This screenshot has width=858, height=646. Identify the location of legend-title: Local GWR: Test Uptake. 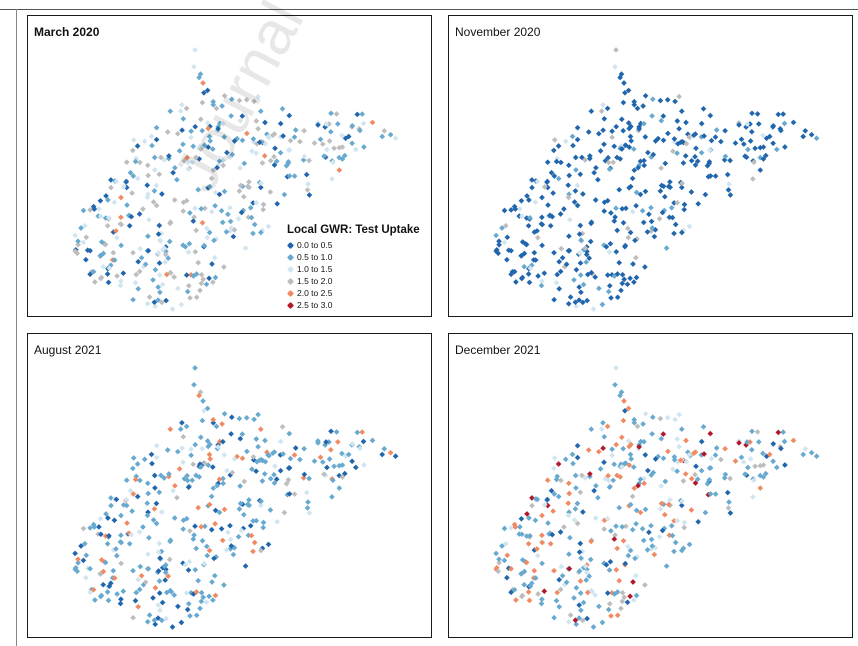
(353, 230).